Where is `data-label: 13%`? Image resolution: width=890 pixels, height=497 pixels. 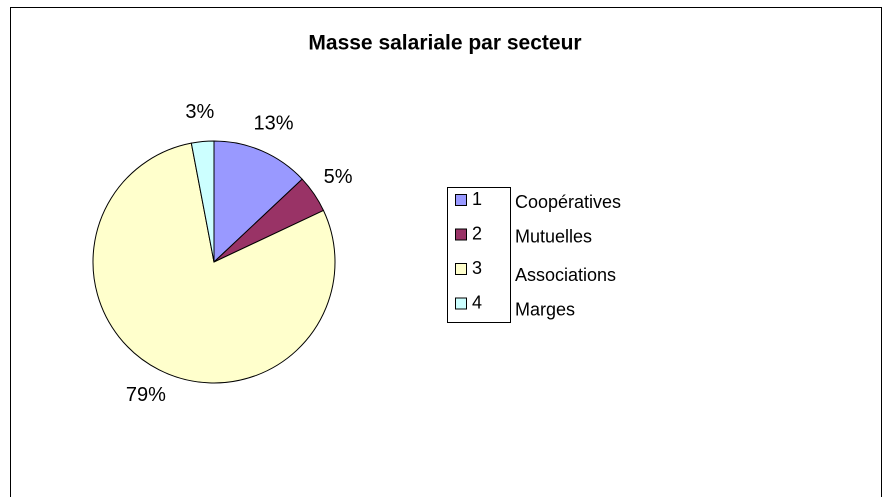 data-label: 13% is located at coordinates (274, 124).